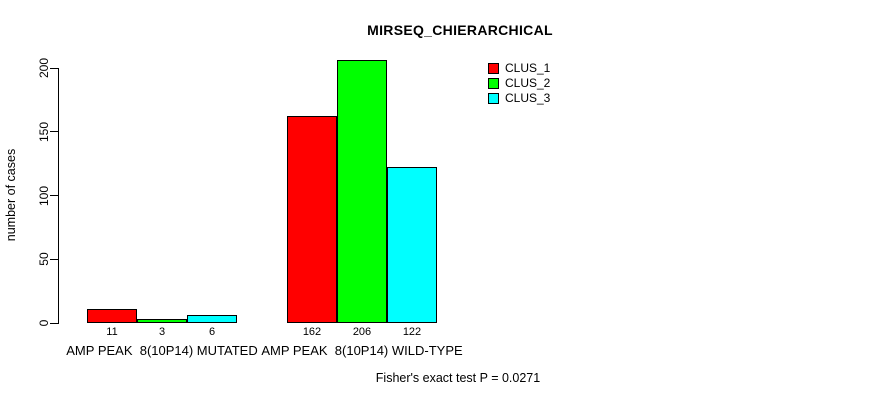 This screenshot has height=400, width=890. Describe the element at coordinates (312, 219) in the screenshot. I see `bar-clus_1-group2` at that location.